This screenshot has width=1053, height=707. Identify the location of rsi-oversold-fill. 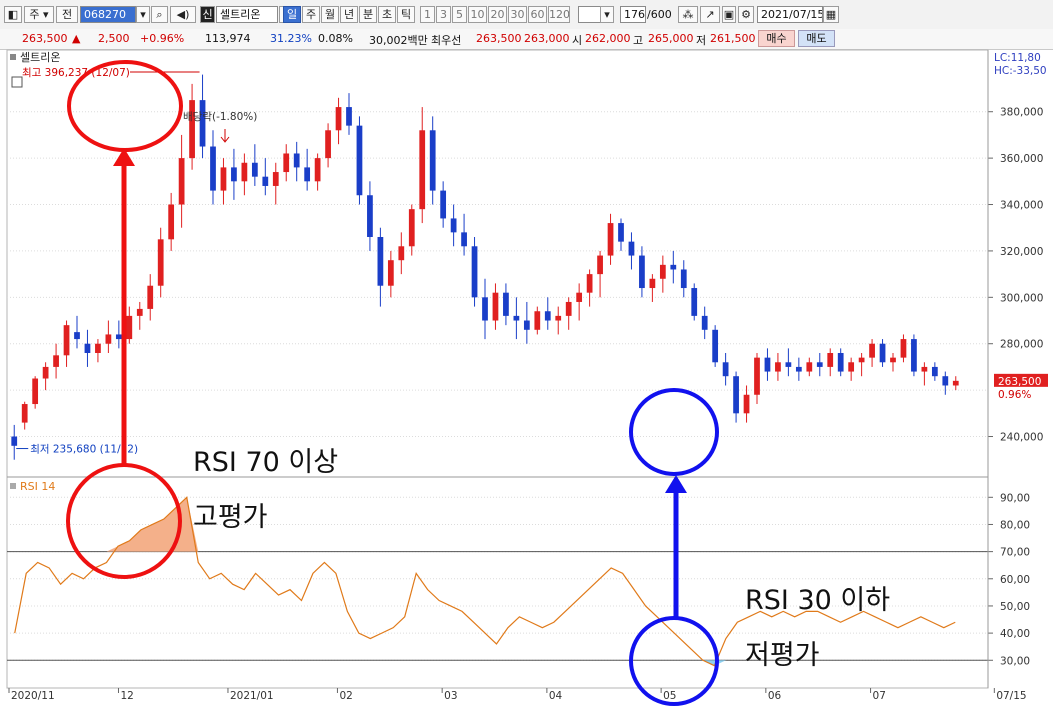
(714, 663).